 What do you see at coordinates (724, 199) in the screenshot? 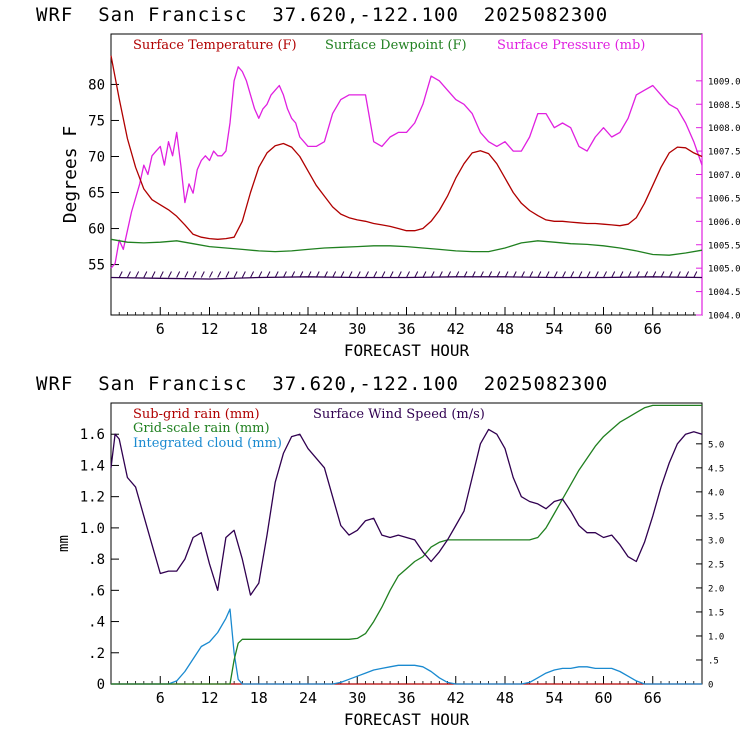
I see `y2-tick-label: 1006.5` at bounding box center [724, 199].